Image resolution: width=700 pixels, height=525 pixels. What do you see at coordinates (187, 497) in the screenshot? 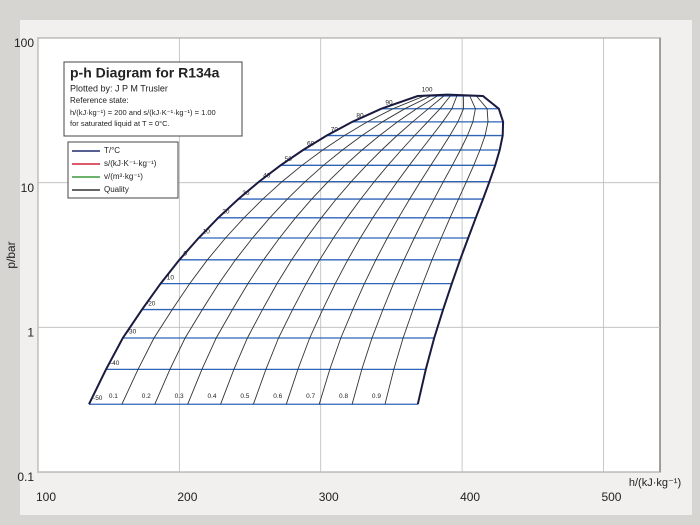
I see `x-tick-label: 200` at bounding box center [187, 497].